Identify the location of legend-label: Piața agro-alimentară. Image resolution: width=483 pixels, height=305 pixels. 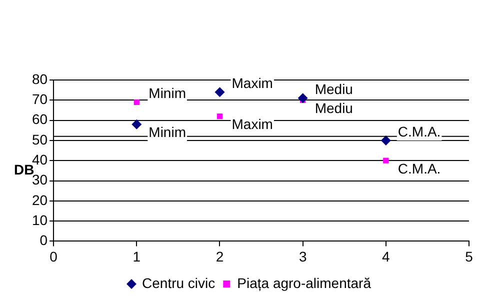
(304, 282).